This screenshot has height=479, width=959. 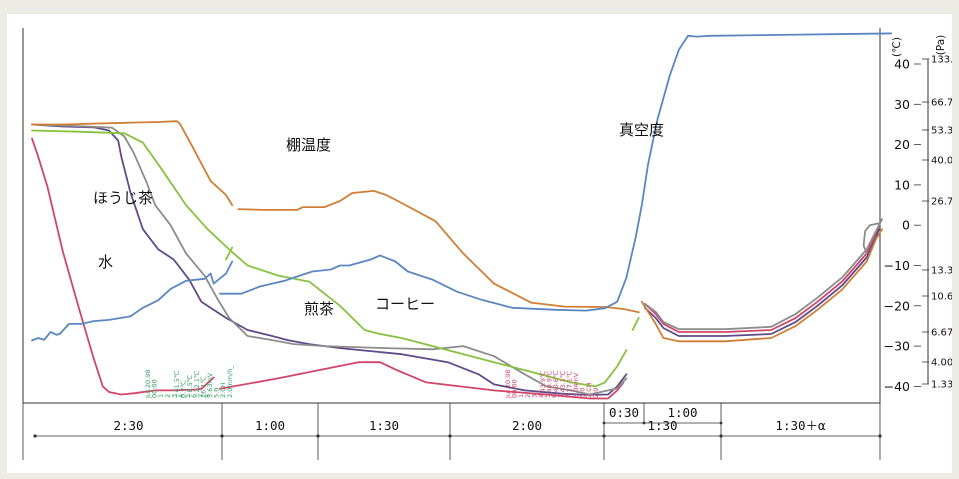 I want to click on time-subsegment-label: 0:30, so click(x=624, y=412).